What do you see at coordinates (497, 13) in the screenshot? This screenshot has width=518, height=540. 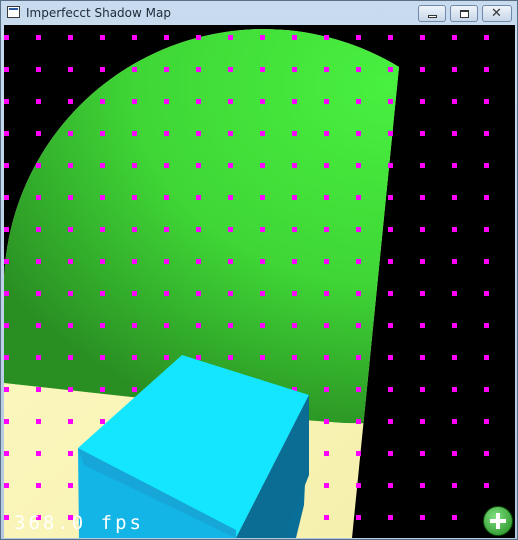 I see `close-button: ✕` at bounding box center [497, 13].